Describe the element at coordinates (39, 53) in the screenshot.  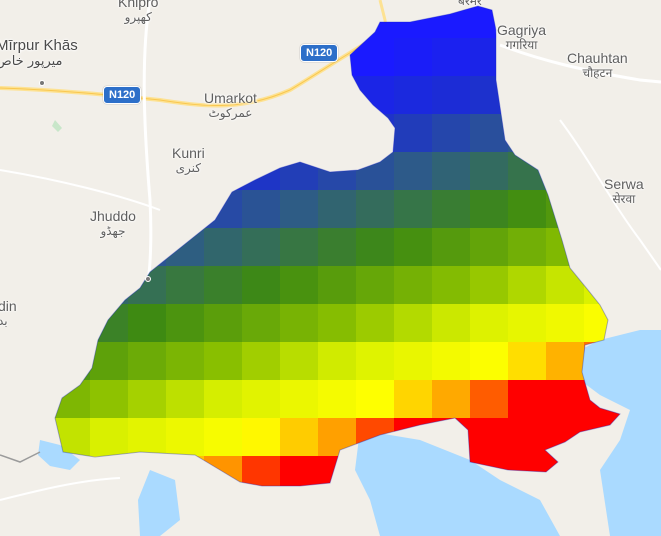
I see `place-mirpur-khas: Mīrpur Khās میرپور خاص` at that location.